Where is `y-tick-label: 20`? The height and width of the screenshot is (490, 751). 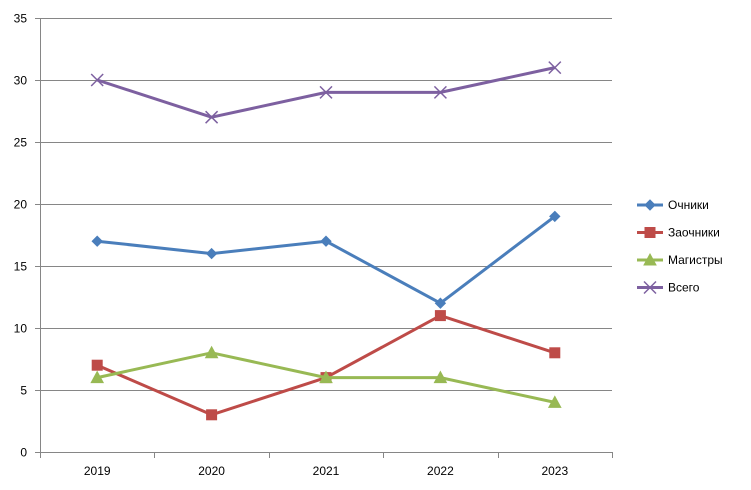 y-tick-label: 20 is located at coordinates (21, 205).